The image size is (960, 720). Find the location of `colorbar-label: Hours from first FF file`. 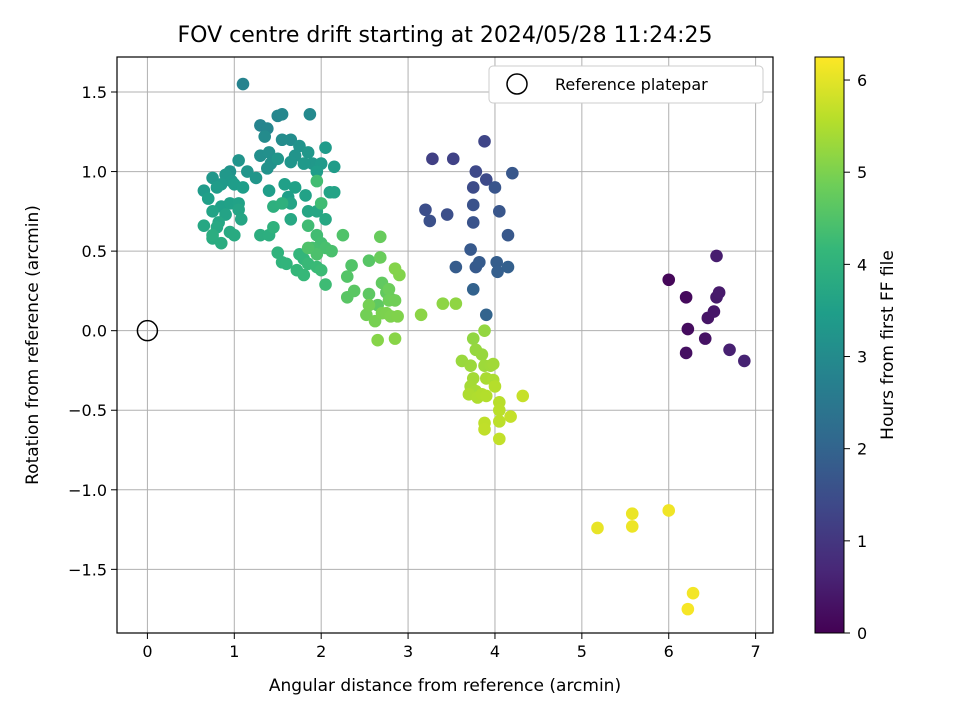

colorbar-label: Hours from first FF file is located at coordinates (888, 345).